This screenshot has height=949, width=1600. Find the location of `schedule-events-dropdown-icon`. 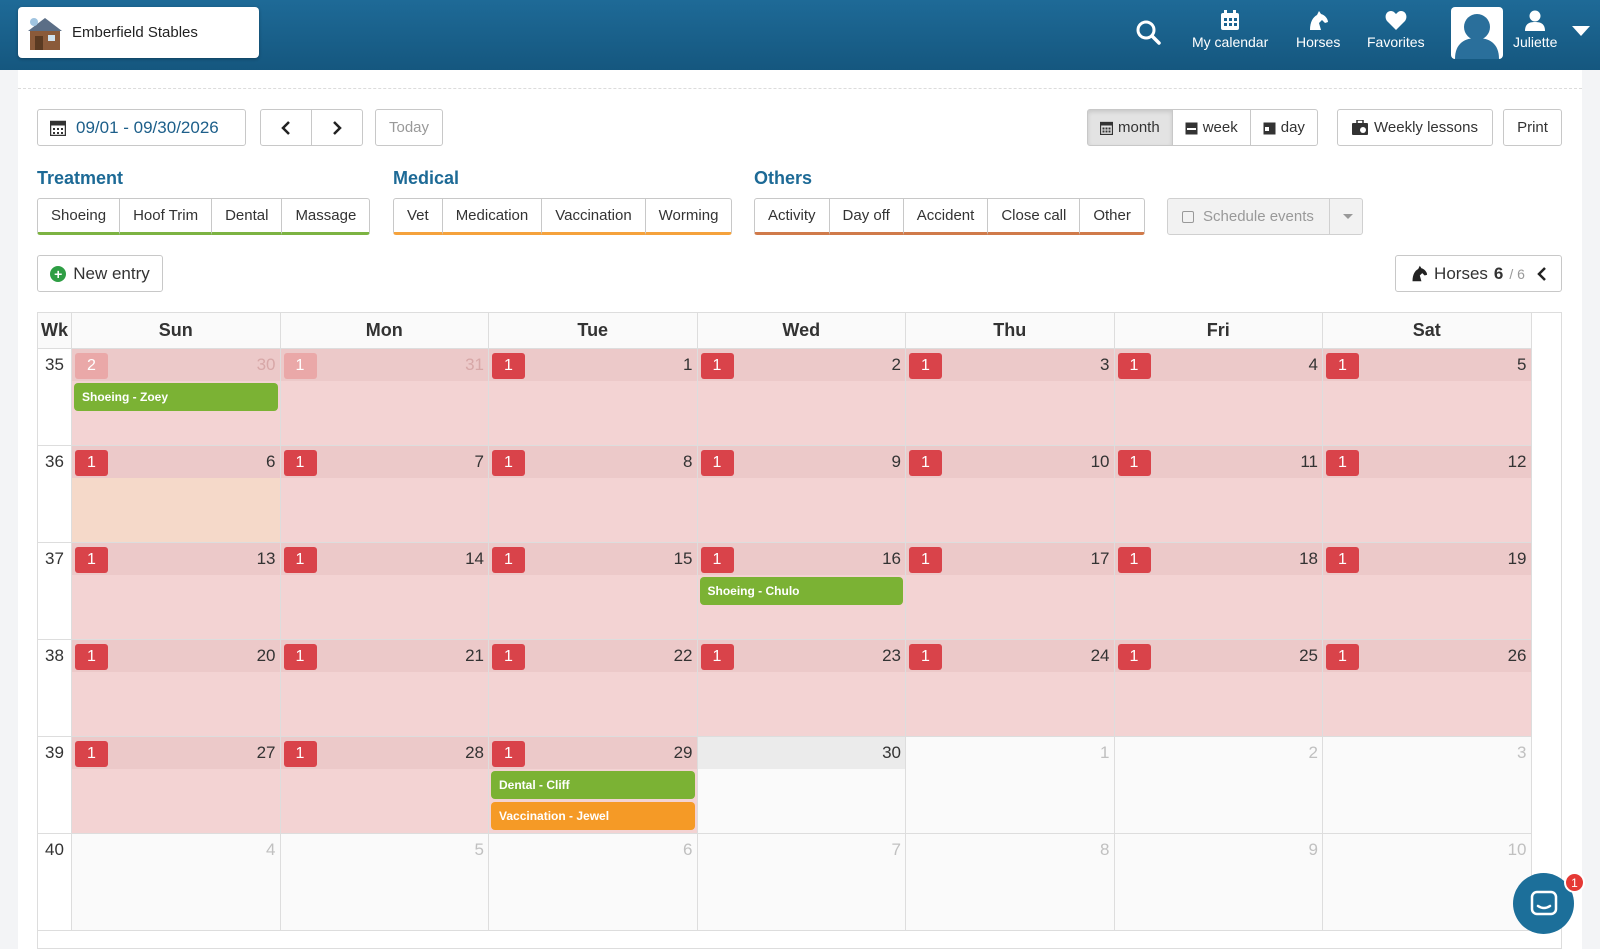

schedule-events-dropdown-icon is located at coordinates (1348, 216).